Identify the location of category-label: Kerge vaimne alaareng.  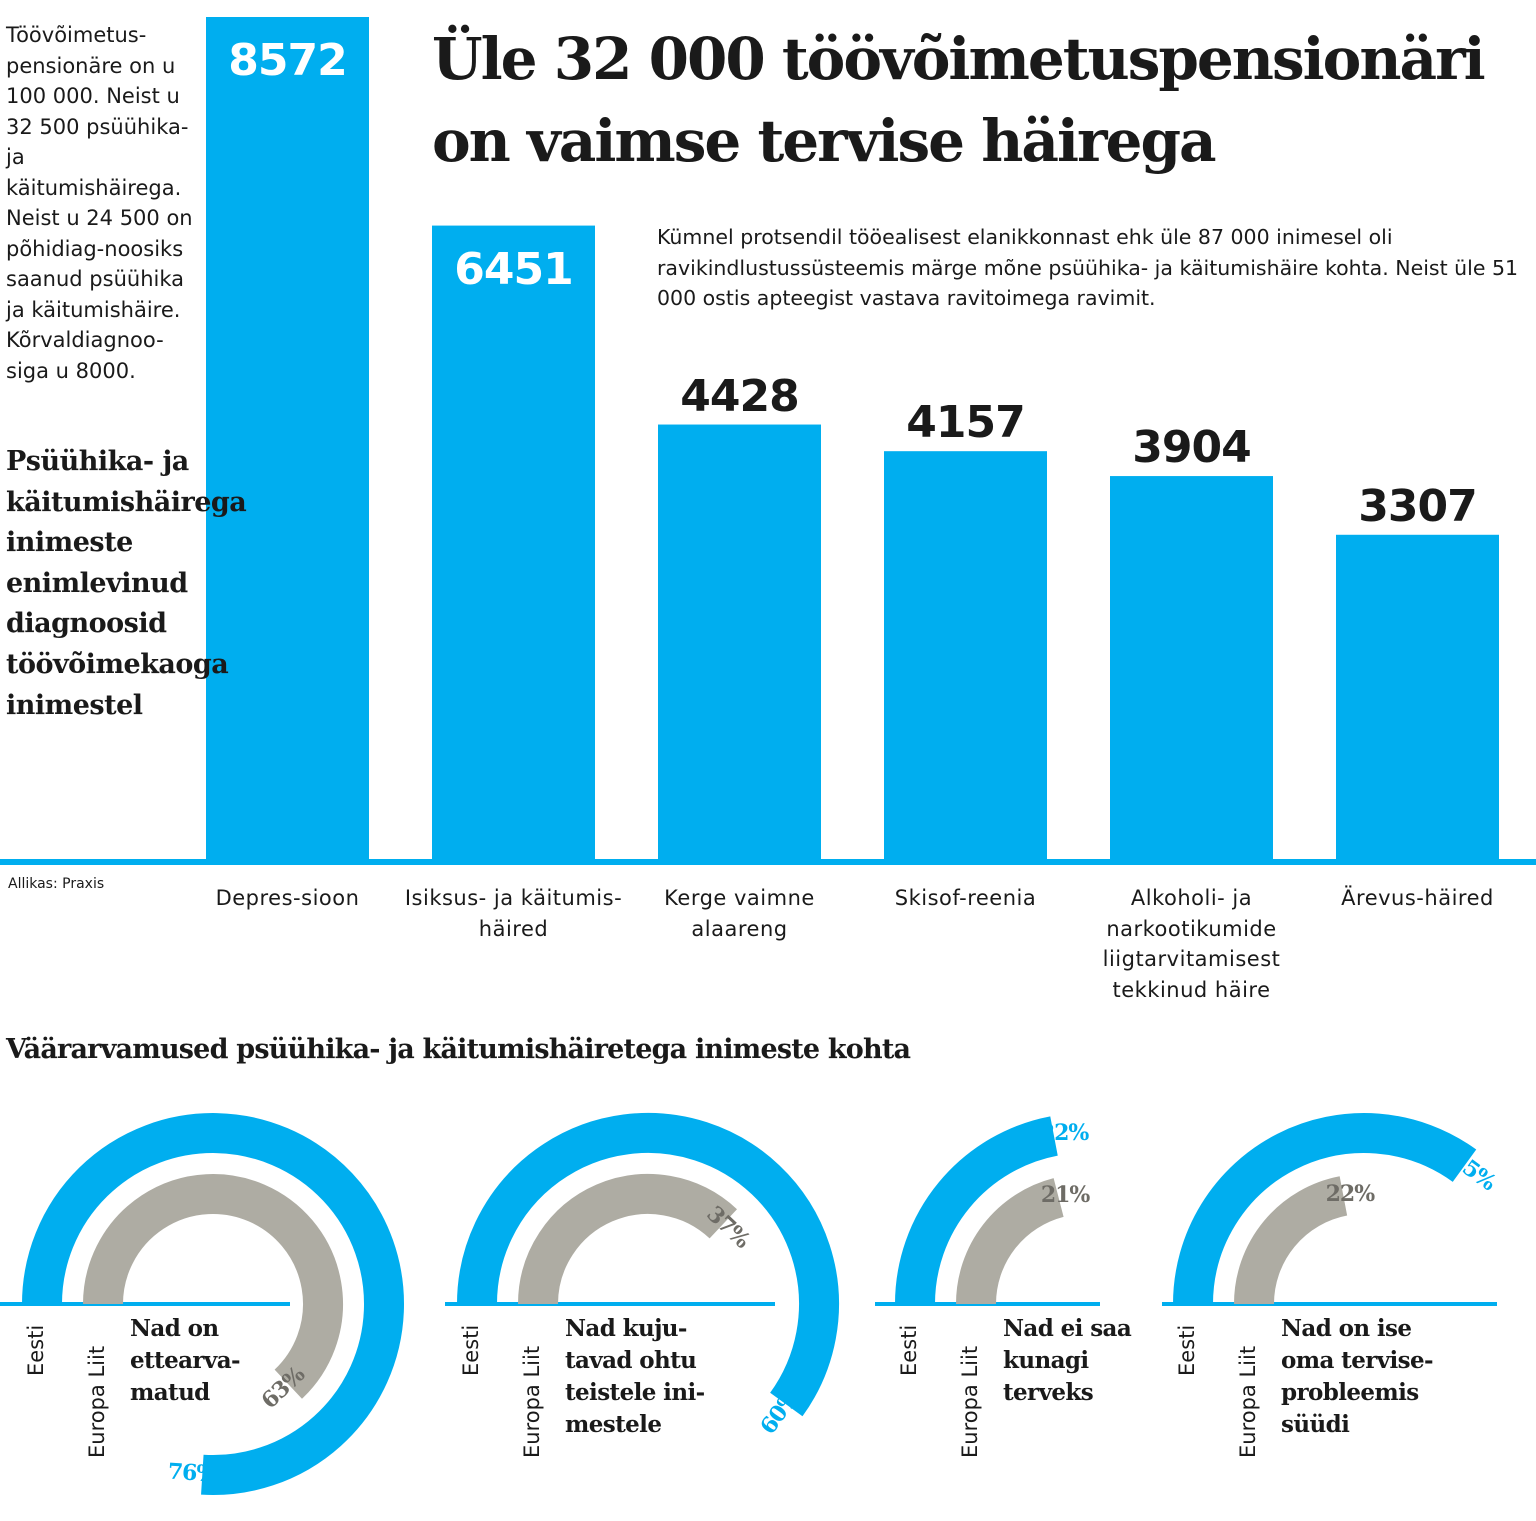
(739, 913).